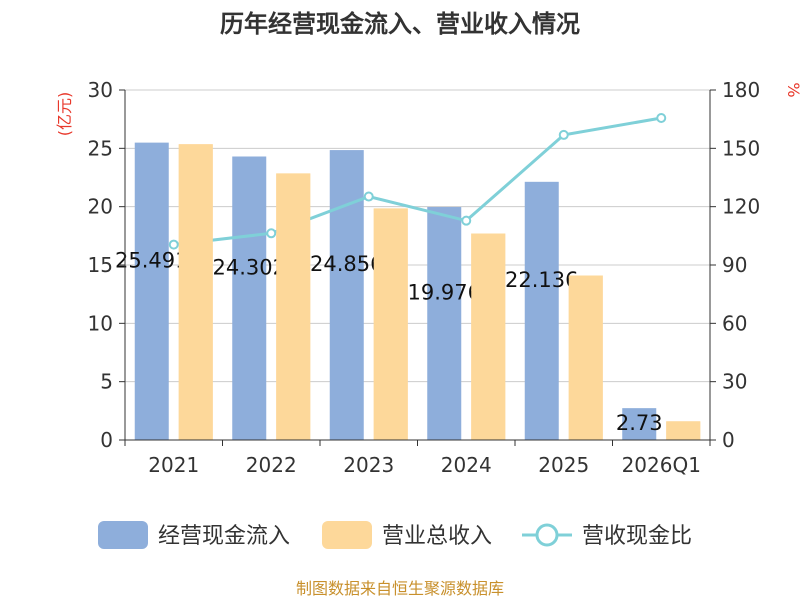 This screenshot has width=800, height=600. What do you see at coordinates (64, 114) in the screenshot?
I see `left-axis-unit: (亿元)` at bounding box center [64, 114].